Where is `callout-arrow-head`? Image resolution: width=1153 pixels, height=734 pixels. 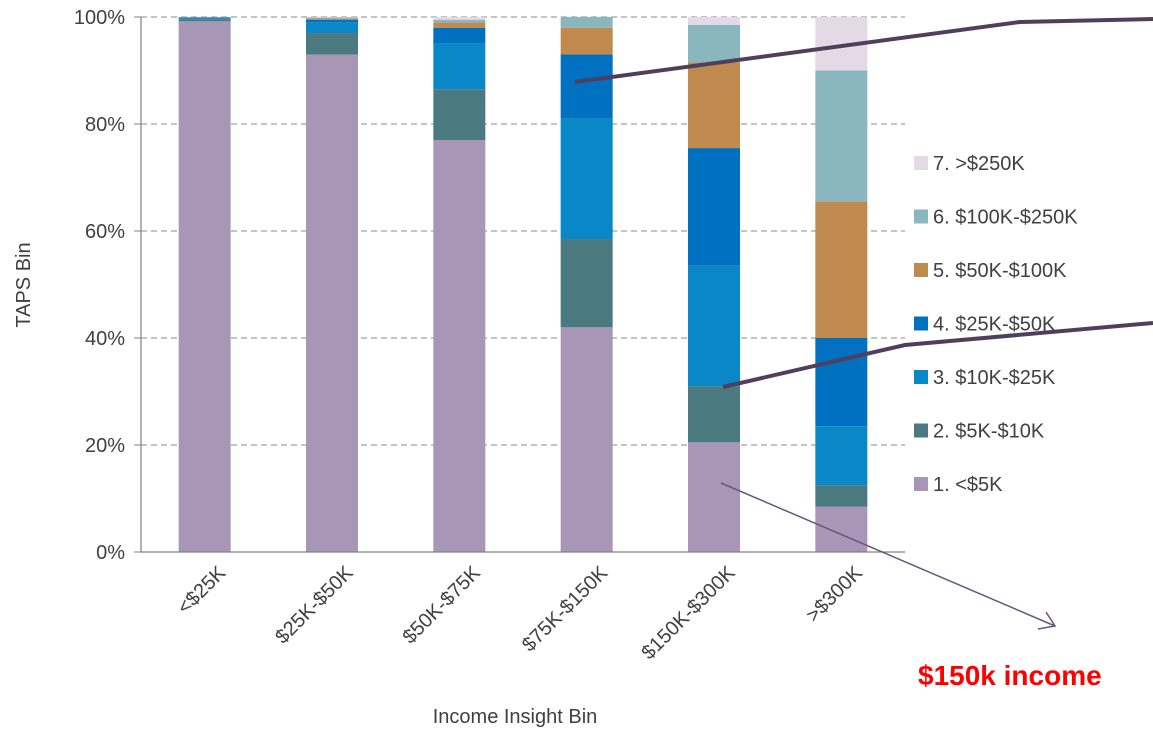 callout-arrow-head is located at coordinates (1047, 620).